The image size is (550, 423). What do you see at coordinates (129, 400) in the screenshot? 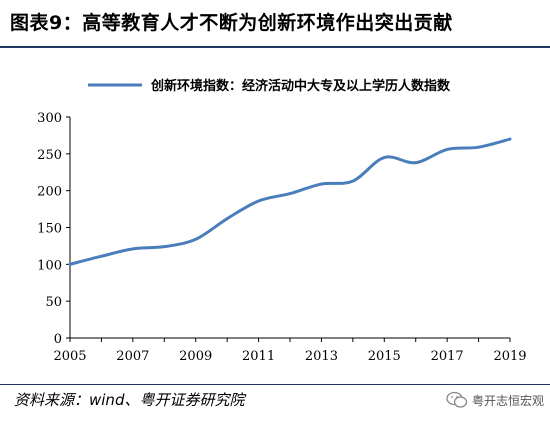
I see `source-note: 资料来源：wind、粤开证券研究院` at bounding box center [129, 400].